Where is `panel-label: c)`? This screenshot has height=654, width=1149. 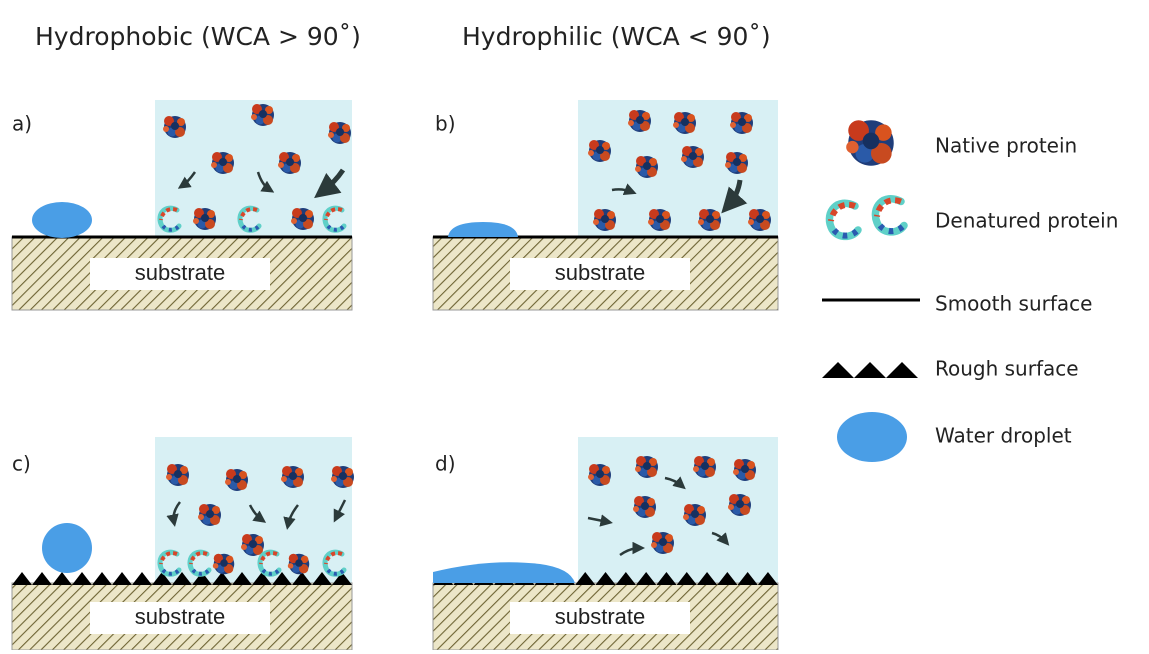 panel-label: c) is located at coordinates (21, 464).